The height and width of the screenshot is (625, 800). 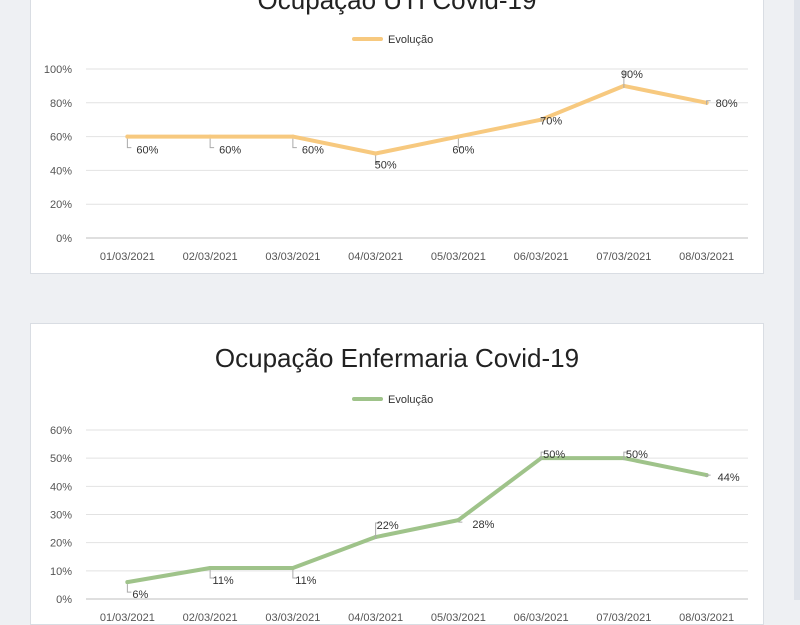 What do you see at coordinates (140, 595) in the screenshot?
I see `data-label: 6%` at bounding box center [140, 595].